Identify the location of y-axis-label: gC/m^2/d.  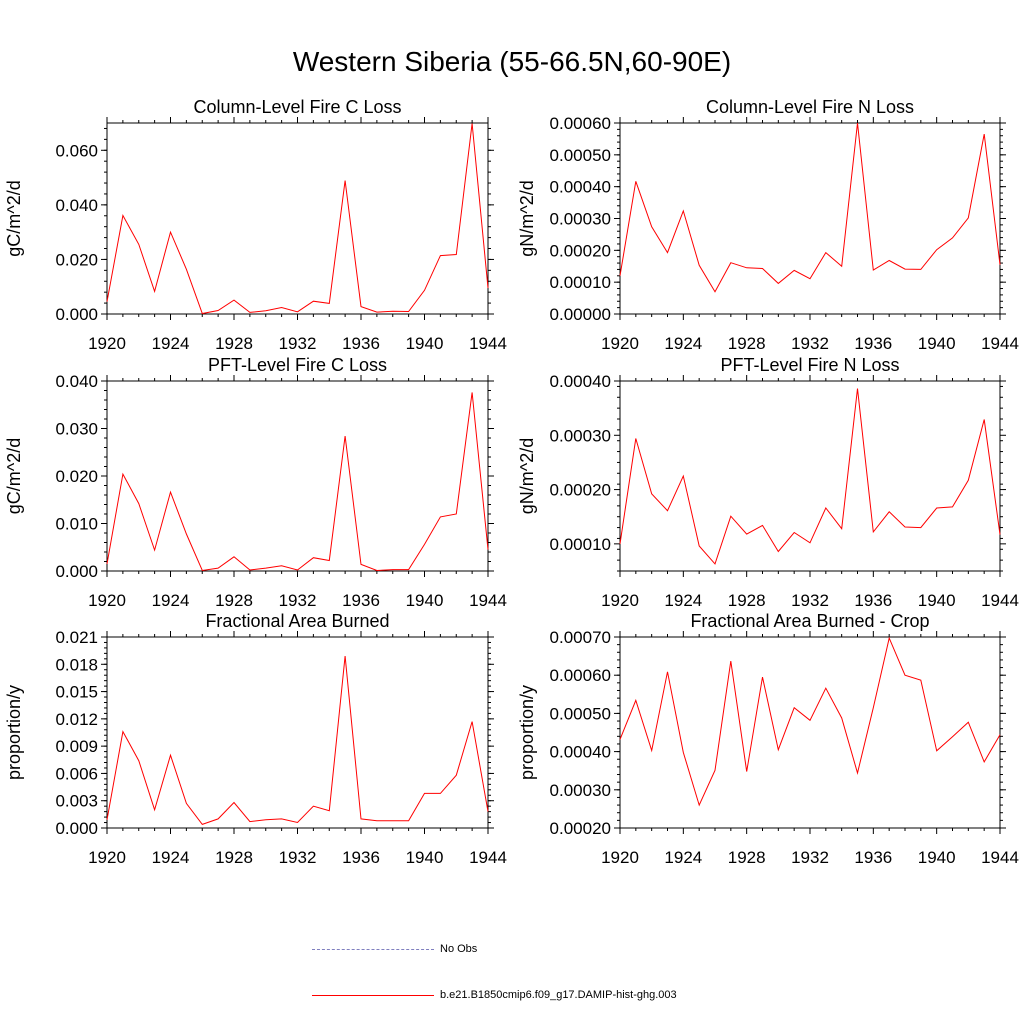
(14, 218).